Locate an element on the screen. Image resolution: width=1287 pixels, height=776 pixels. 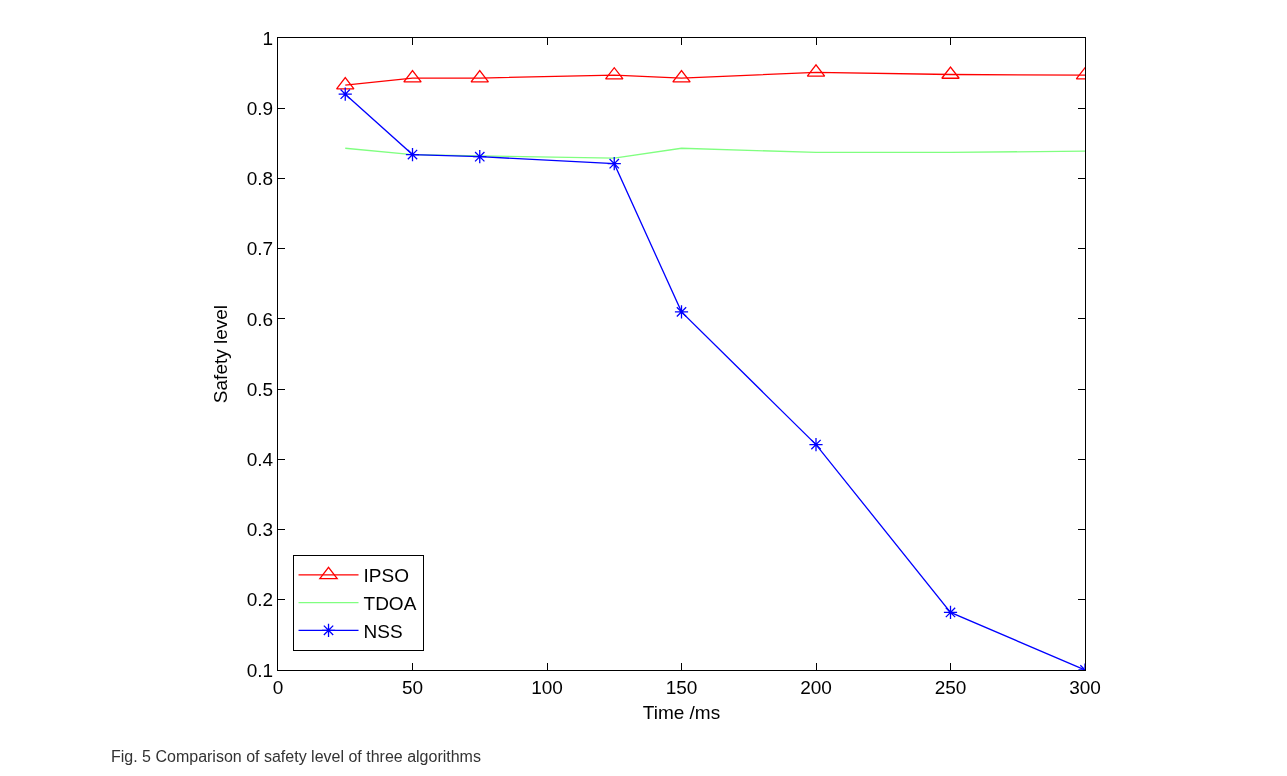
x-tick-label: 300 is located at coordinates (1085, 687).